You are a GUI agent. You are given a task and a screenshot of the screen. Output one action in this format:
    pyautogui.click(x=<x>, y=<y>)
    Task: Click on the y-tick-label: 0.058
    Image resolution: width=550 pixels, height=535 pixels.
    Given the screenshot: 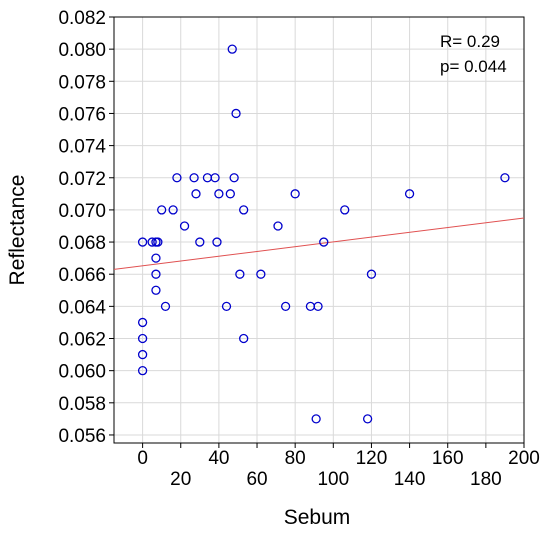 What is the action you would take?
    pyautogui.click(x=82, y=404)
    